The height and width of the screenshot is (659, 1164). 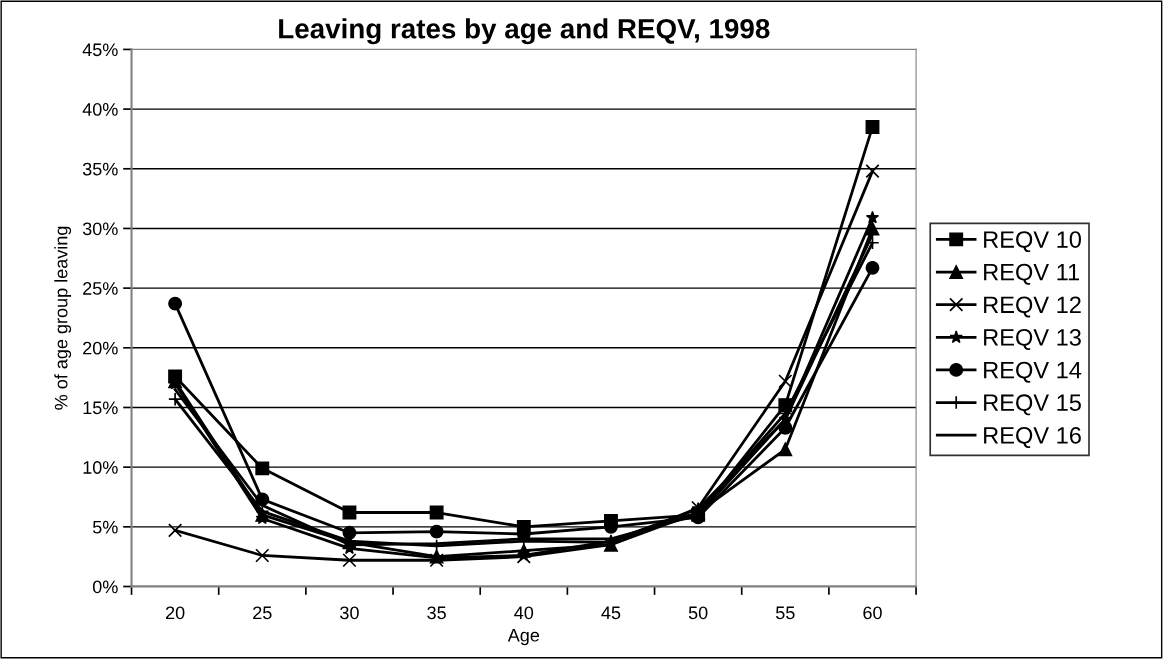 I want to click on x-tick-label: 50, so click(x=698, y=613).